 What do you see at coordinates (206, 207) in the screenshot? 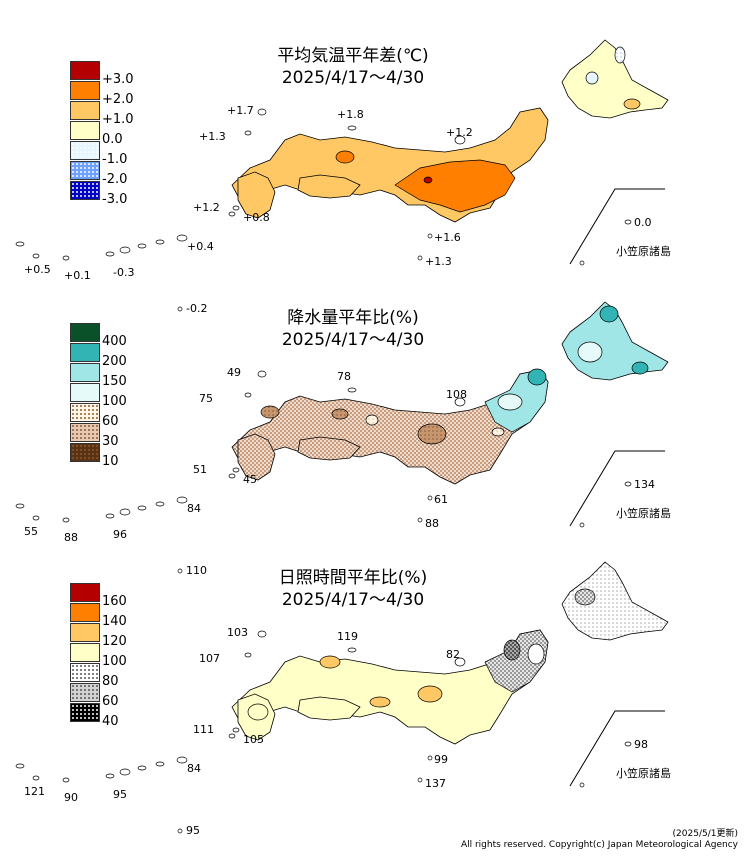
I see `val-tanegashima: +1.2` at bounding box center [206, 207].